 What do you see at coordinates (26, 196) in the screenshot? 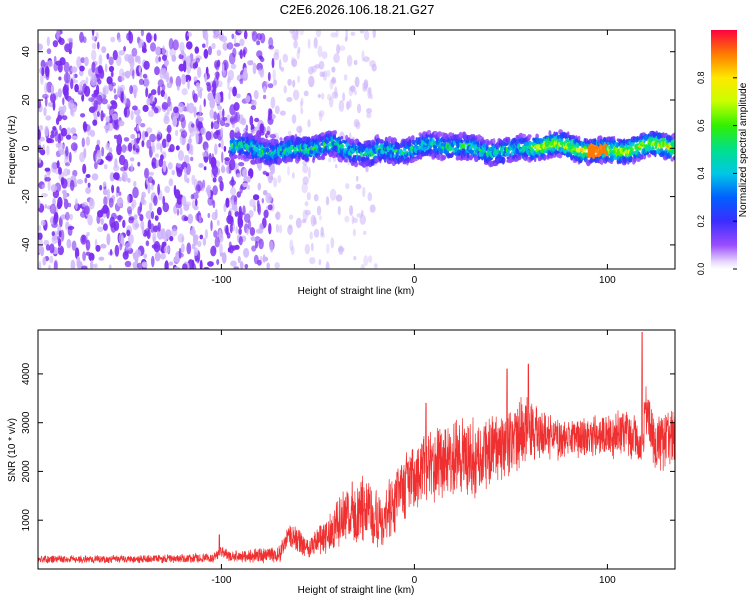
I see `spectrogram-y-tick-label: -20` at bounding box center [26, 196].